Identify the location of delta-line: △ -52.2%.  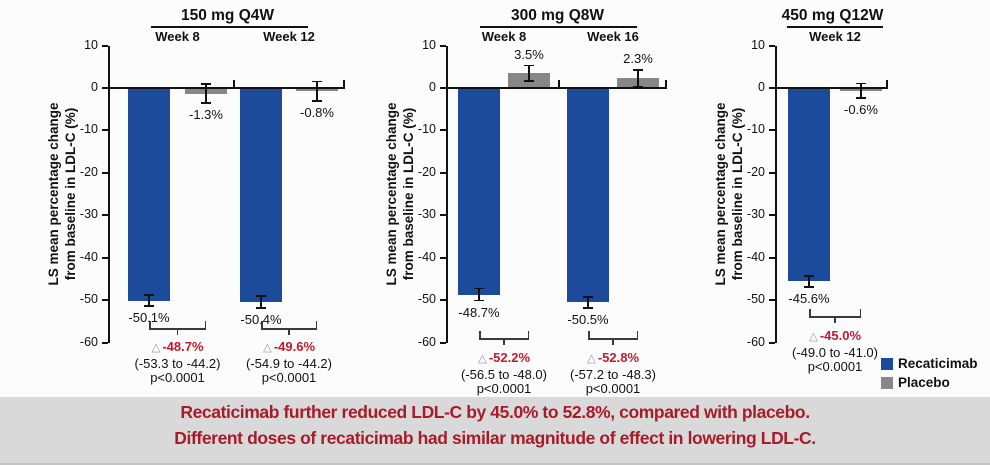
(504, 359).